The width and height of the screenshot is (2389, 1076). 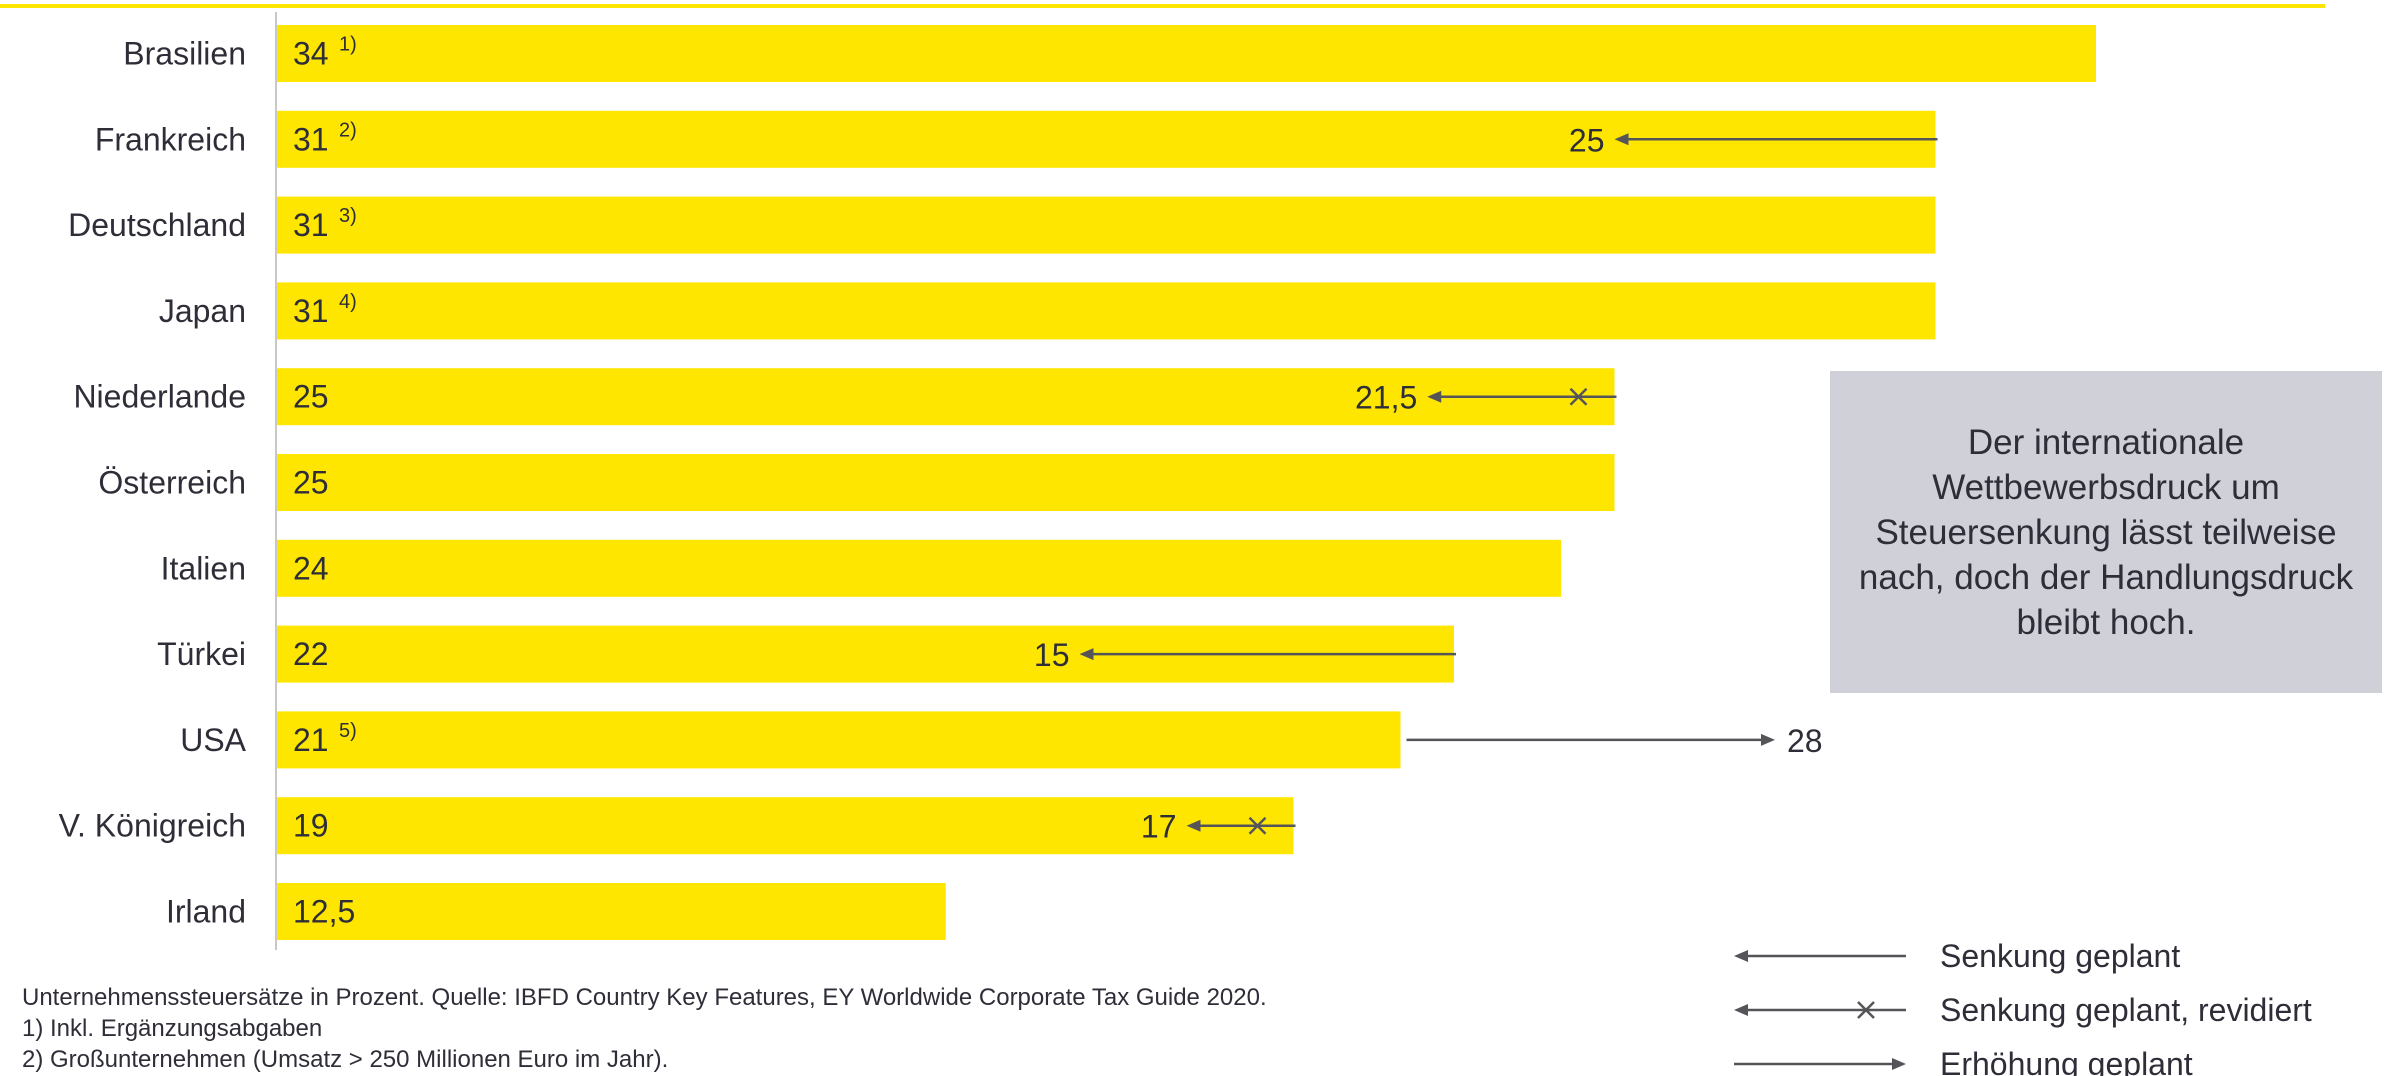 I want to click on category-label: Österreich, so click(x=172, y=483).